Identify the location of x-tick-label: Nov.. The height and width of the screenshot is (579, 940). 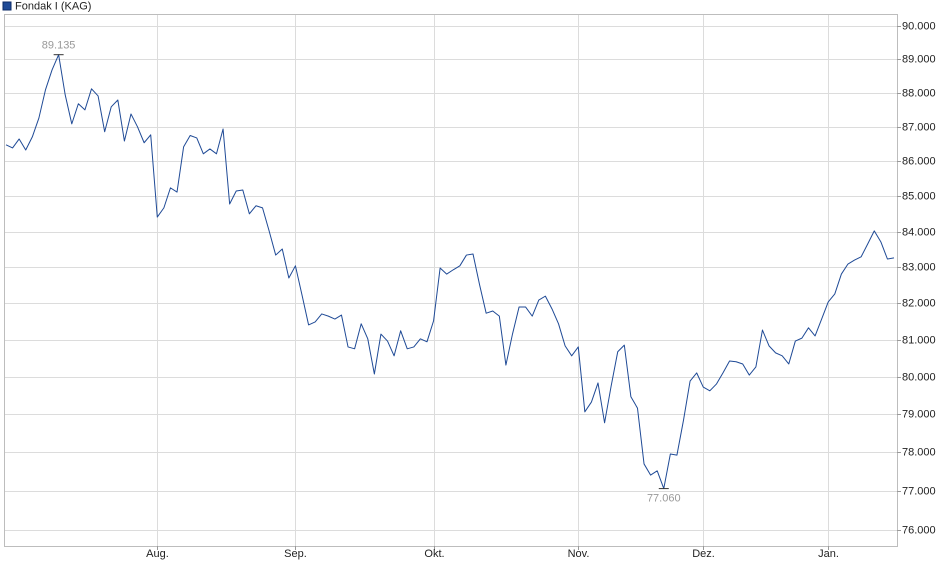
(579, 554).